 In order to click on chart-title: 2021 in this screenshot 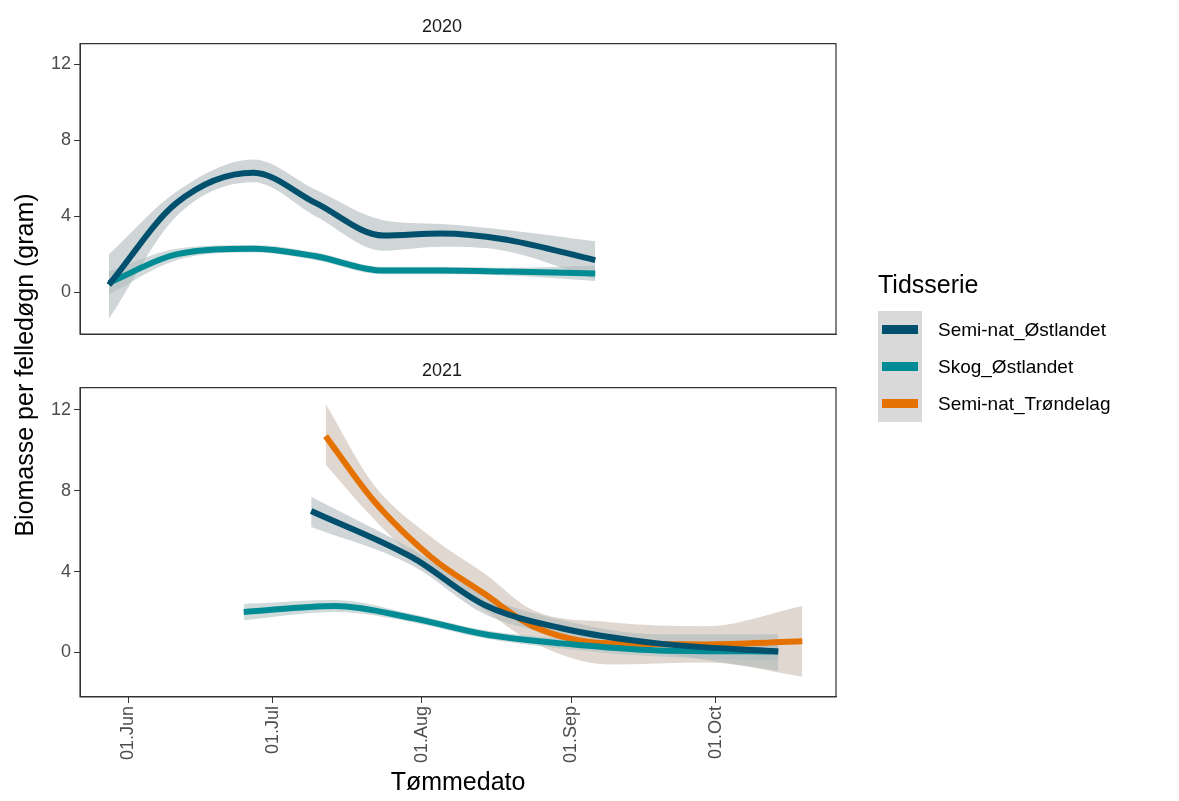, I will do `click(442, 369)`.